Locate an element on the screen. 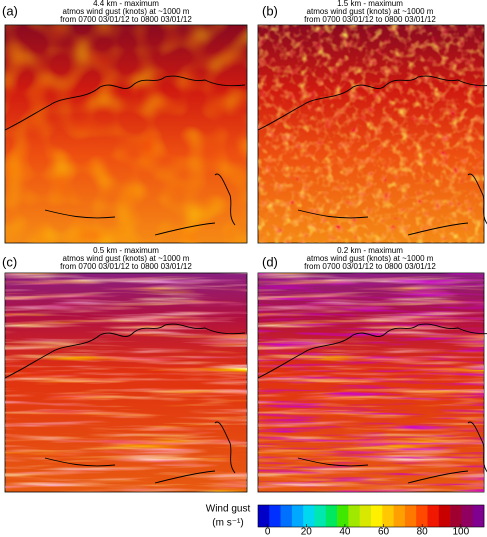 This screenshot has width=487, height=537. colorbar-tick-label: 20 is located at coordinates (307, 532).